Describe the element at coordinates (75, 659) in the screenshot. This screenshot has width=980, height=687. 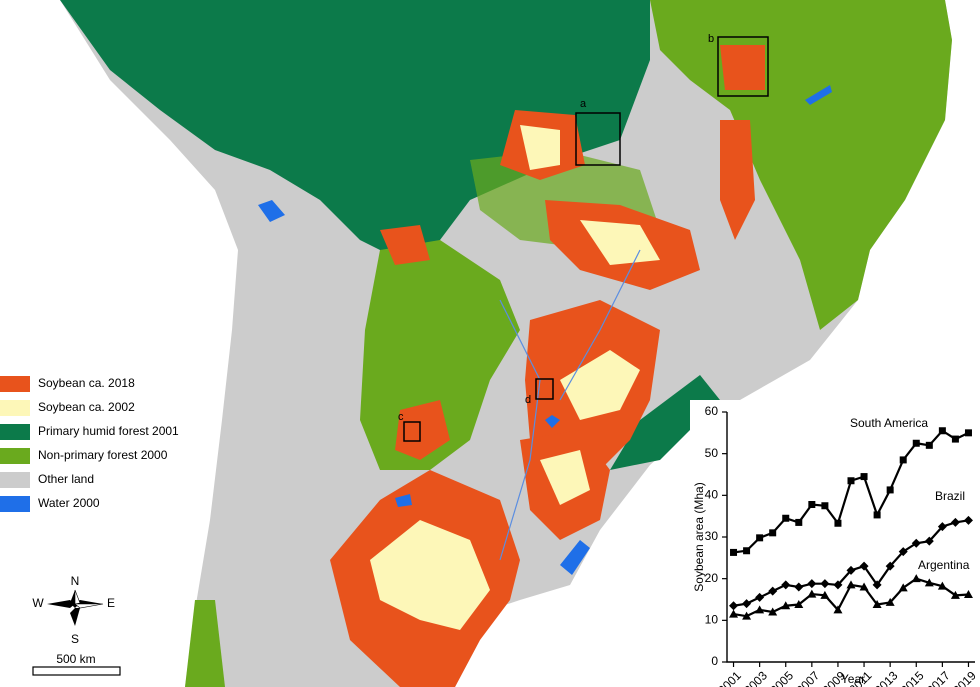
I see `scale-label: 500 km` at that location.